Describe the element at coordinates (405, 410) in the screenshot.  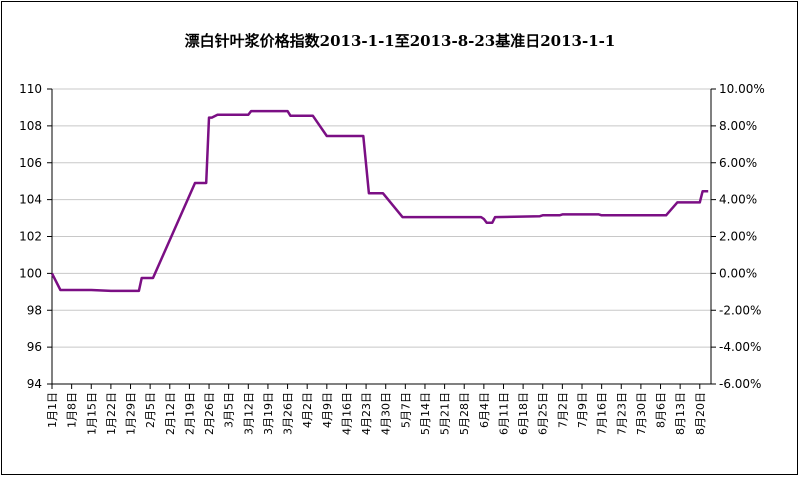
I see `x-tick-label: 5月7日` at that location.